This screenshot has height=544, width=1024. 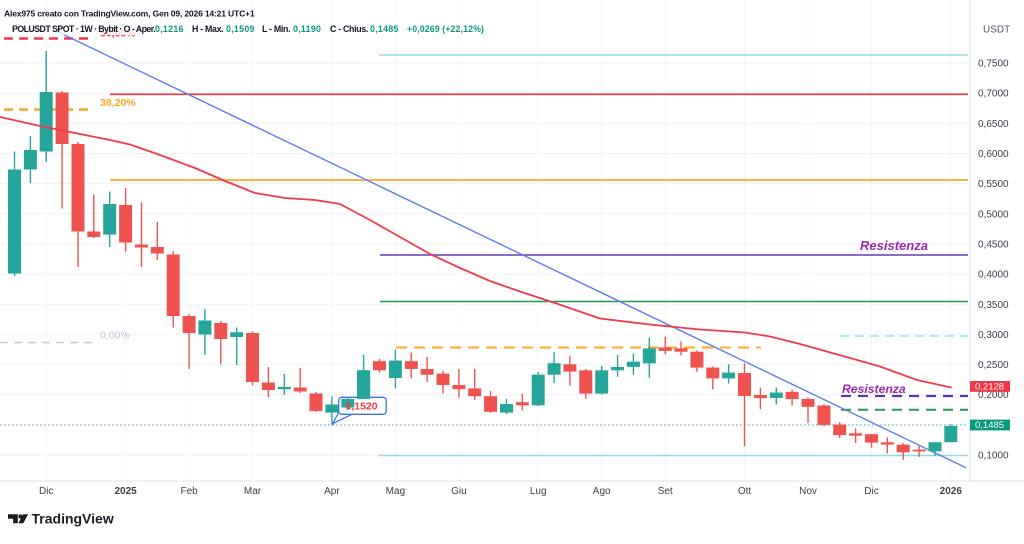 I want to click on svg-text: H - Max., so click(x=207, y=29).